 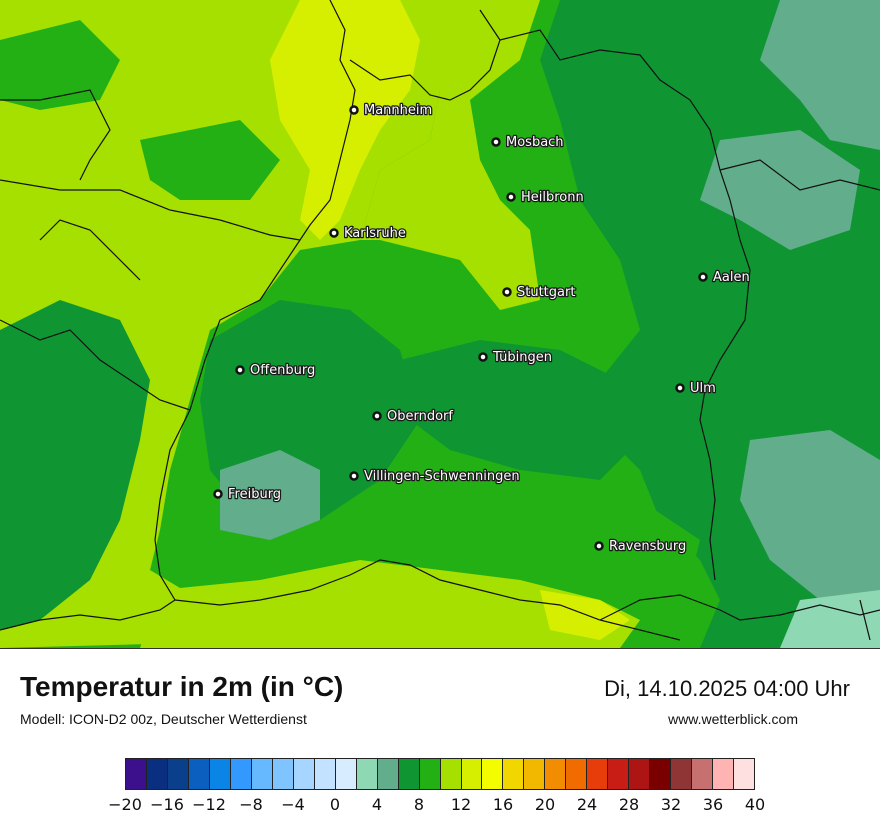 I want to click on field-teal-se, so click(x=810, y=515).